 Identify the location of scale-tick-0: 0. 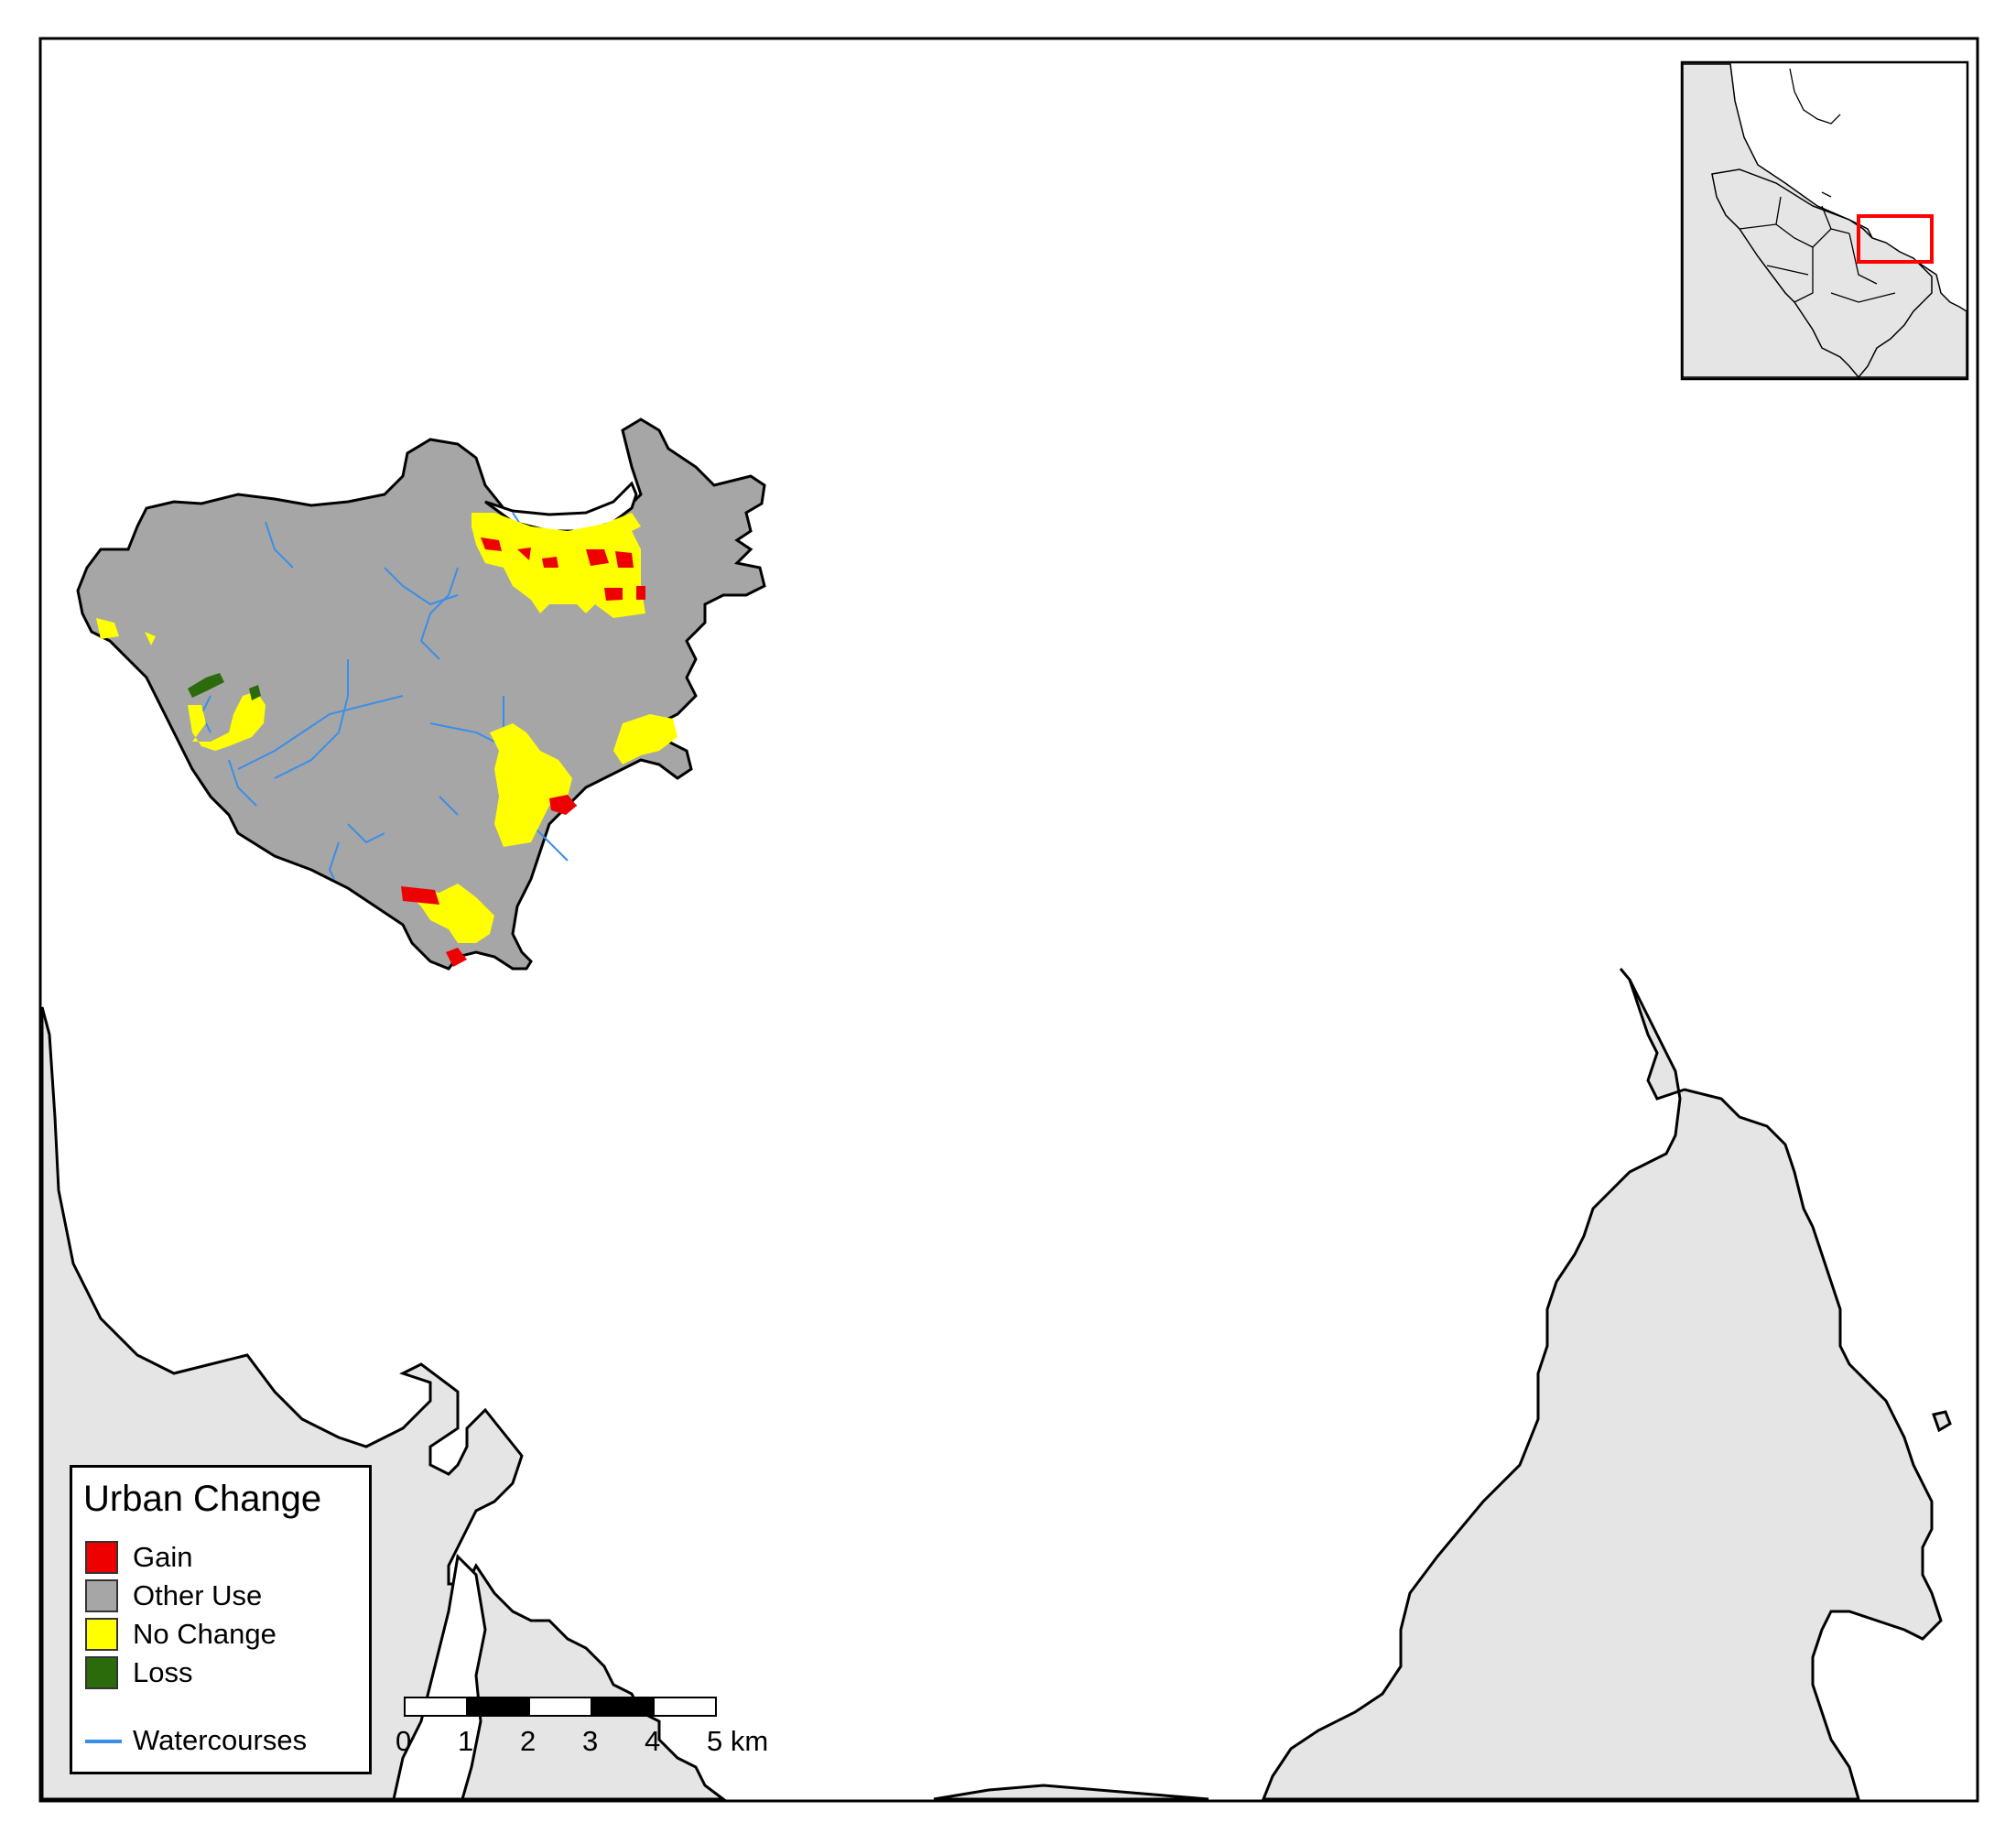
(403, 1741).